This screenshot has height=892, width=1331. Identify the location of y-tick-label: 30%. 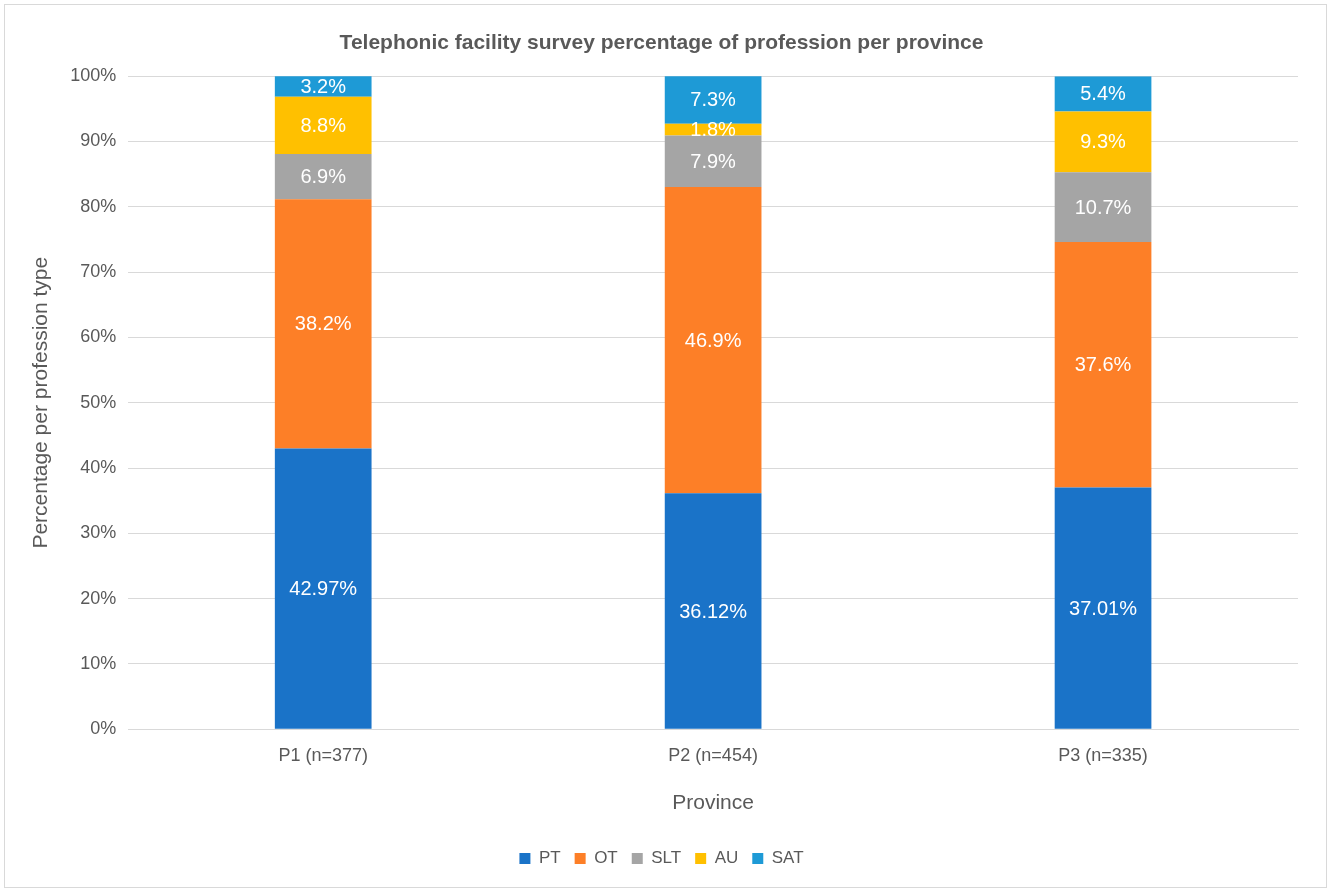
(98, 532).